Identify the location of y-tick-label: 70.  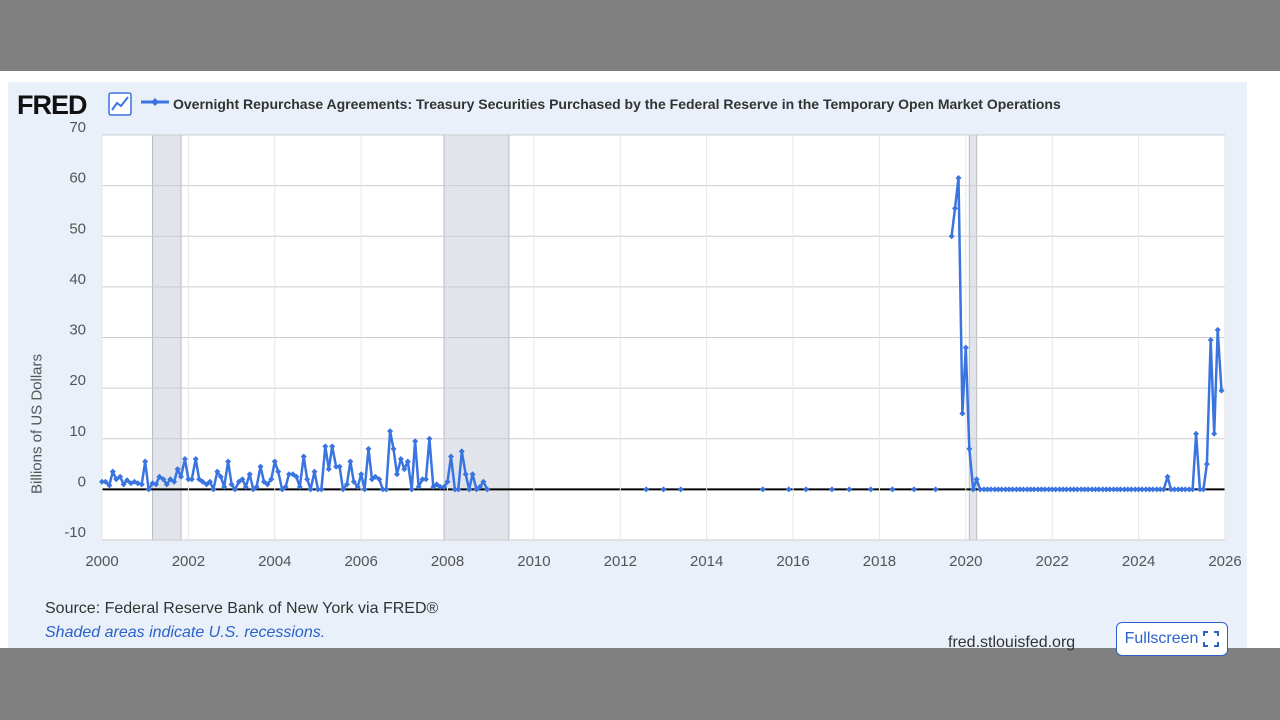
(77, 127).